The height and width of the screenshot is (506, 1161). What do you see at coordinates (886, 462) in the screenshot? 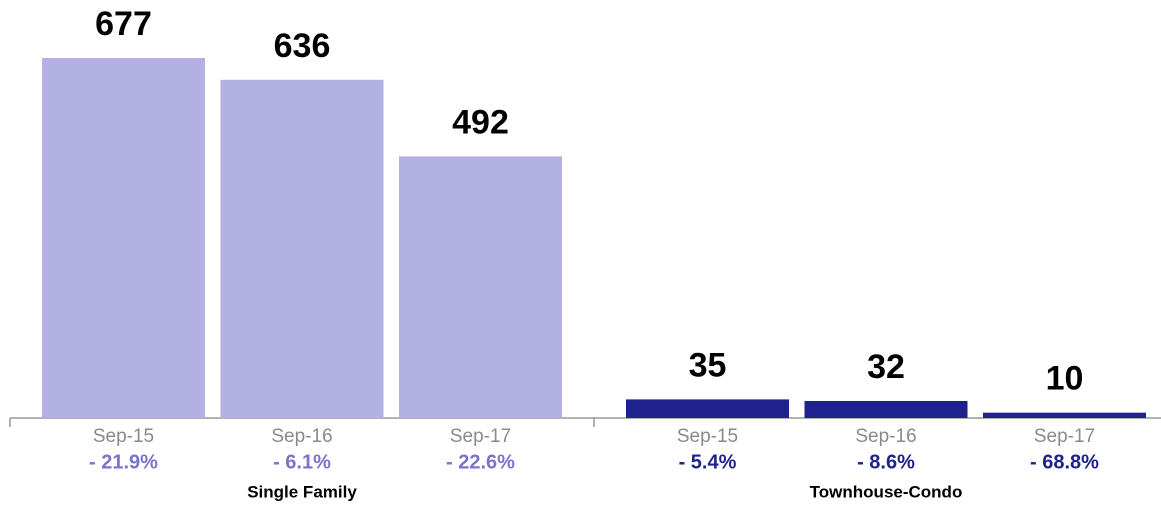
I see `change-label: - 8.6%` at bounding box center [886, 462].